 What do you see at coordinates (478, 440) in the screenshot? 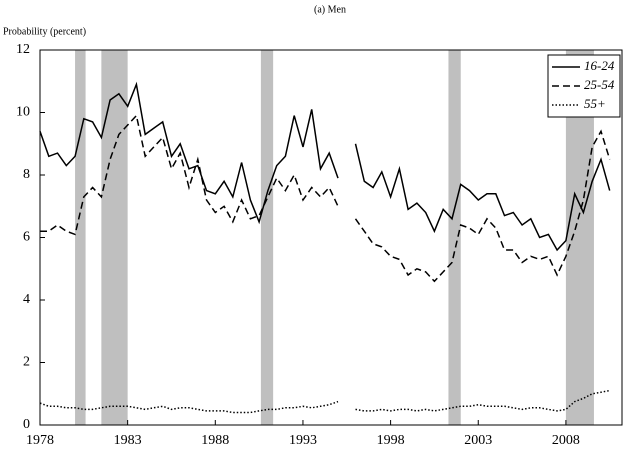
I see `x-tick-label: 2003` at bounding box center [478, 440].